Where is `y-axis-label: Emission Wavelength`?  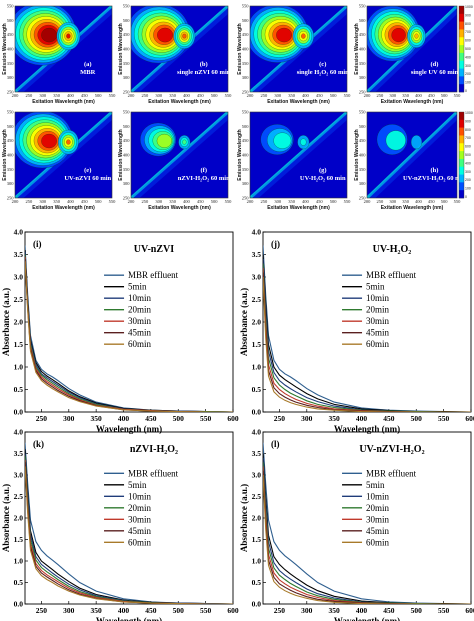
y-axis-label: Emission Wavelength is located at coordinates (121, 155).